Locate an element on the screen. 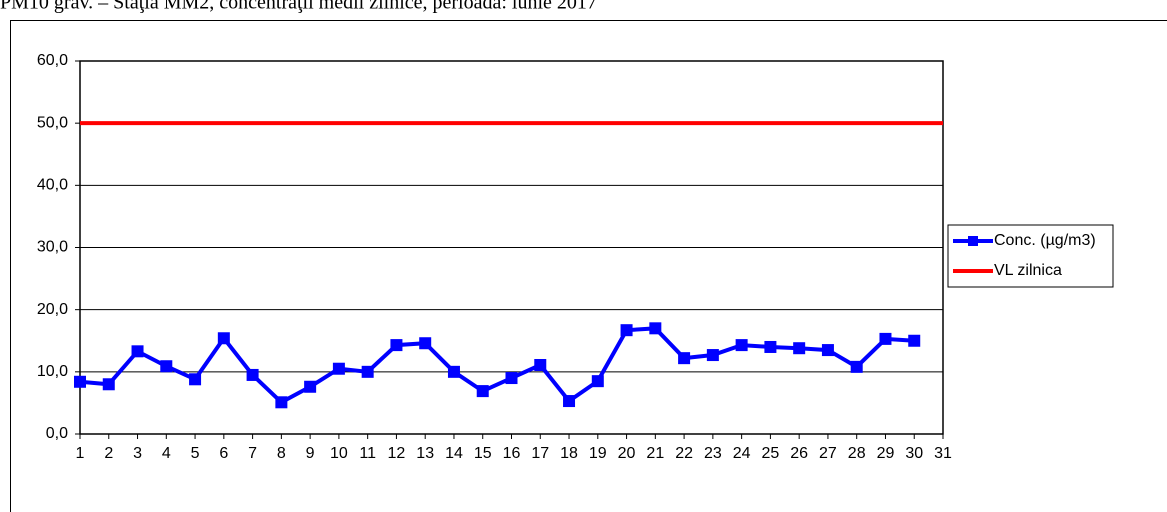 This screenshot has height=512, width=1167. x-tick-label: 31 is located at coordinates (943, 453).